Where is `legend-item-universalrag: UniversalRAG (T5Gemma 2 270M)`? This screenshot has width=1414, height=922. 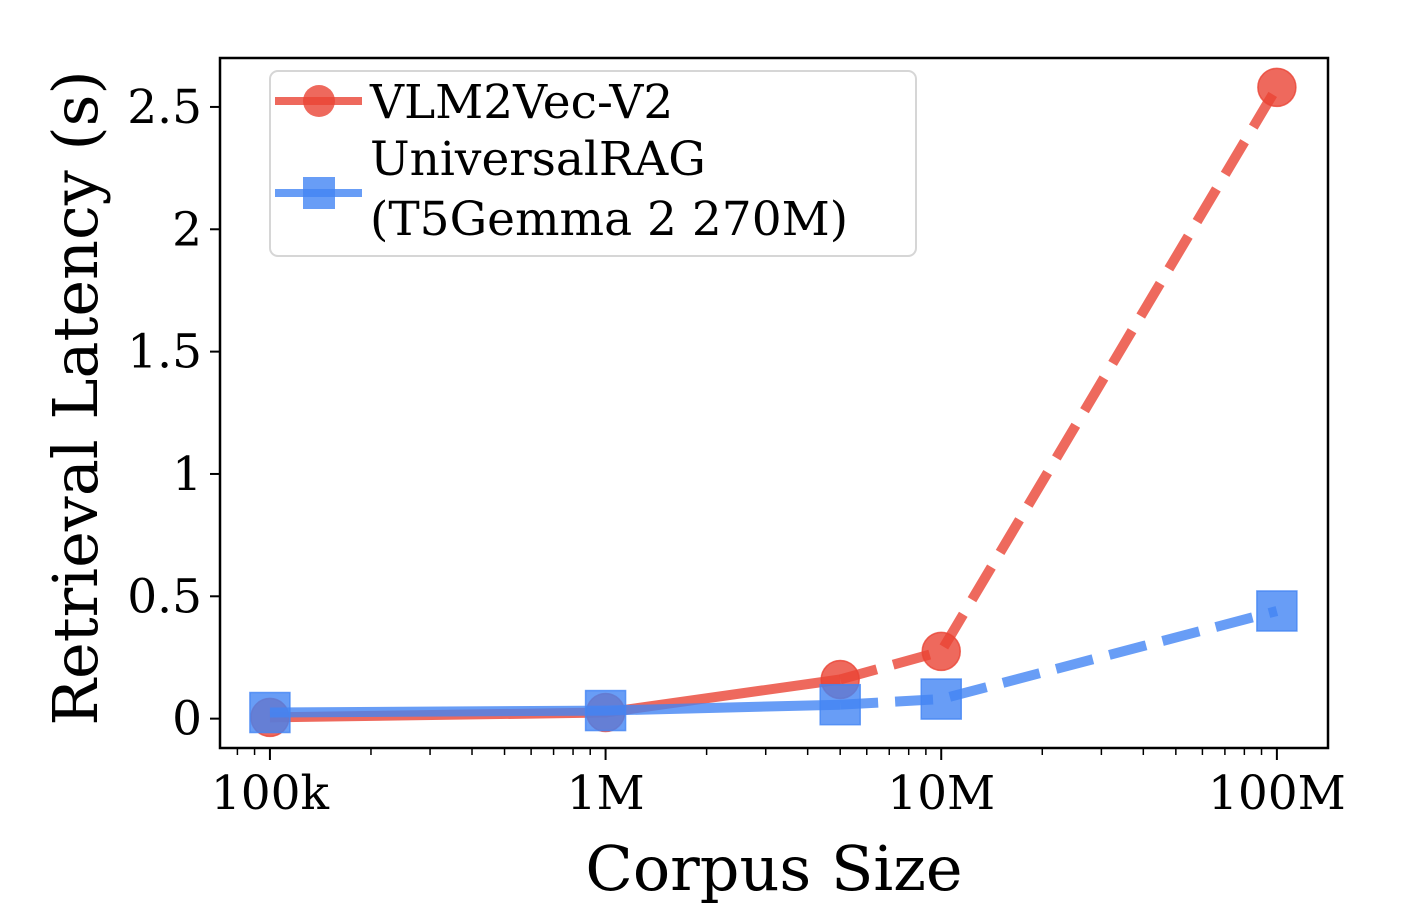 legend-item-universalrag: UniversalRAG (T5Gemma 2 270M) is located at coordinates (561, 189).